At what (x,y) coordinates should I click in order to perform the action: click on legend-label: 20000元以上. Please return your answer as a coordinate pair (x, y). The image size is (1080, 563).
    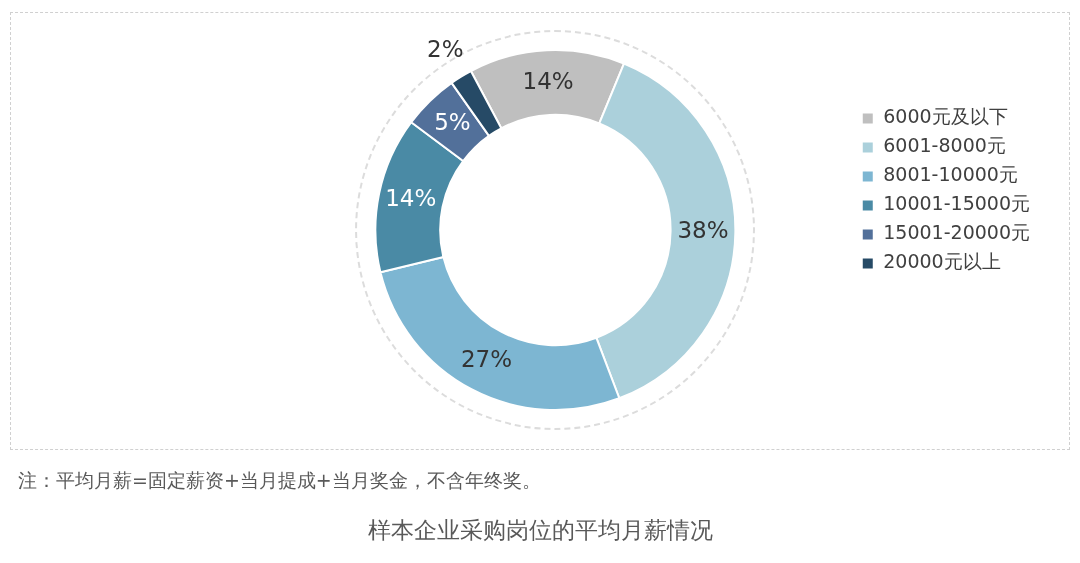
    Looking at the image, I should click on (942, 261).